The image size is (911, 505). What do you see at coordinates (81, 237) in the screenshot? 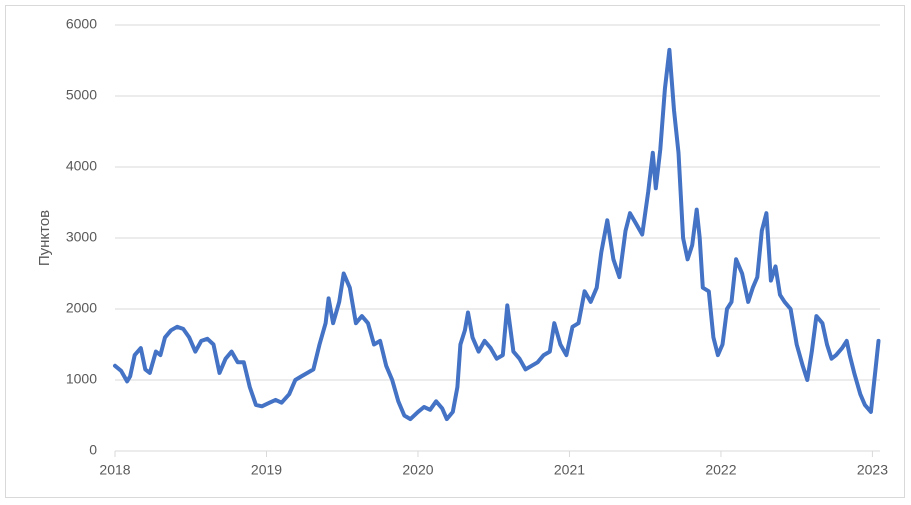
I see `y-tick-label: 3000` at bounding box center [81, 237].